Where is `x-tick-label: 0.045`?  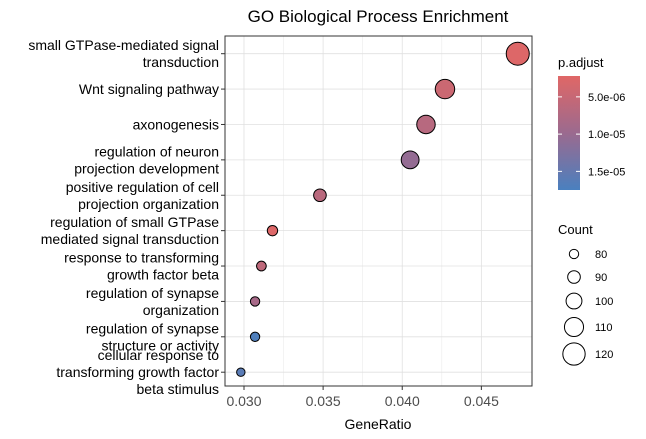
x-tick-label: 0.045 is located at coordinates (481, 401).